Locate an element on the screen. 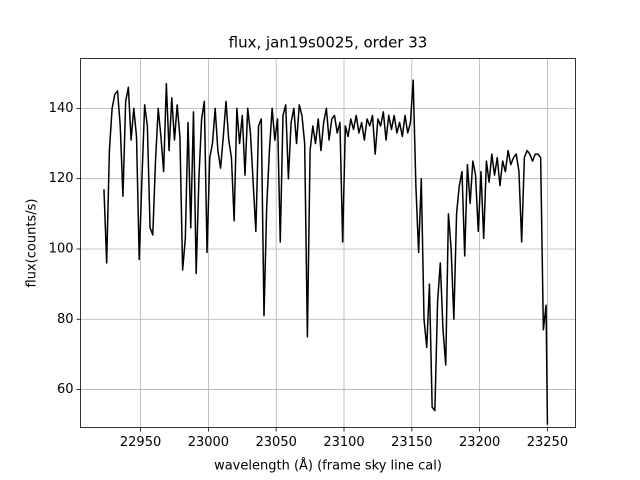 The height and width of the screenshot is (480, 640). chart-title: flux, jan19s0025, order 33 is located at coordinates (328, 43).